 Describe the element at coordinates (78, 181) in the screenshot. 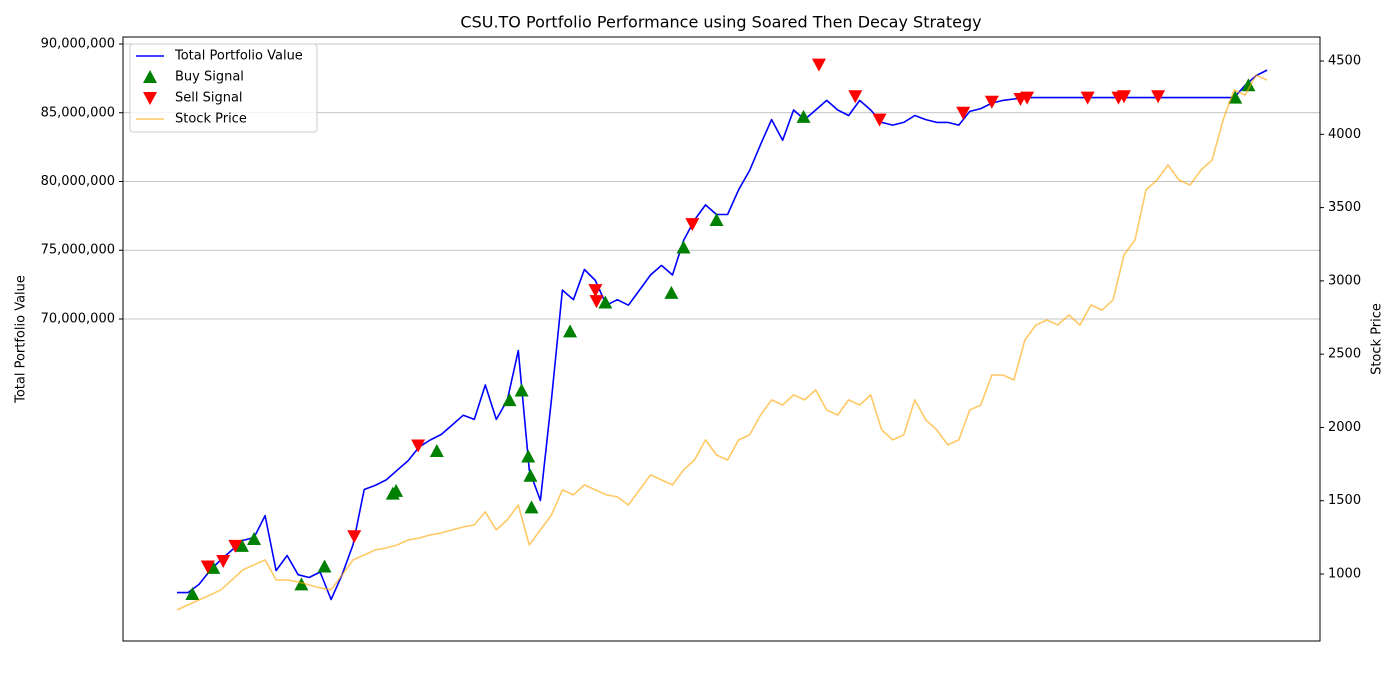

I see `y-tick-label: 80,000,000` at that location.